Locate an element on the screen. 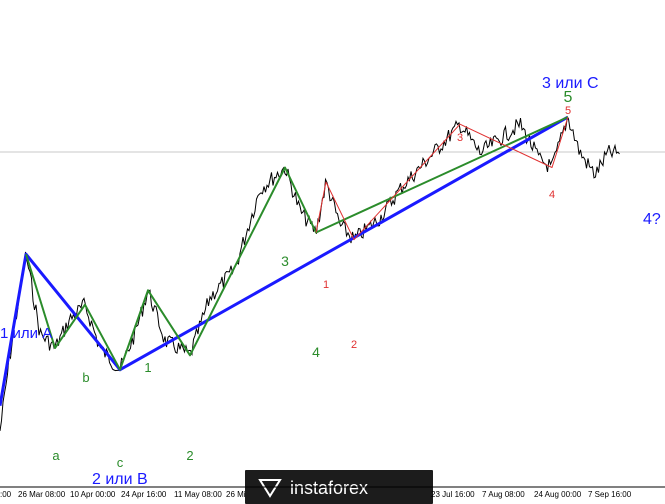 The height and width of the screenshot is (504, 665). x-tick-label: 23 Jul 16:00 is located at coordinates (453, 494).